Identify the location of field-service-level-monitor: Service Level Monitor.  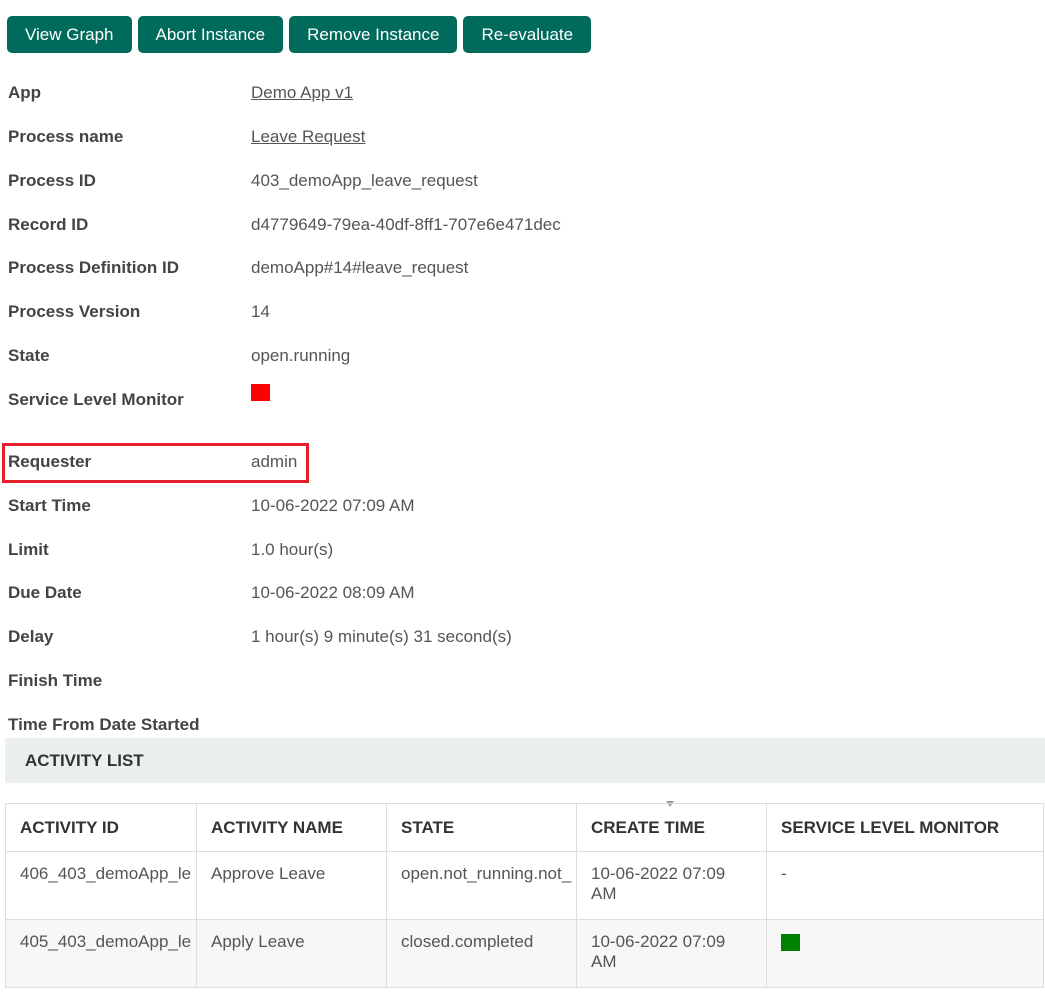
(139, 397).